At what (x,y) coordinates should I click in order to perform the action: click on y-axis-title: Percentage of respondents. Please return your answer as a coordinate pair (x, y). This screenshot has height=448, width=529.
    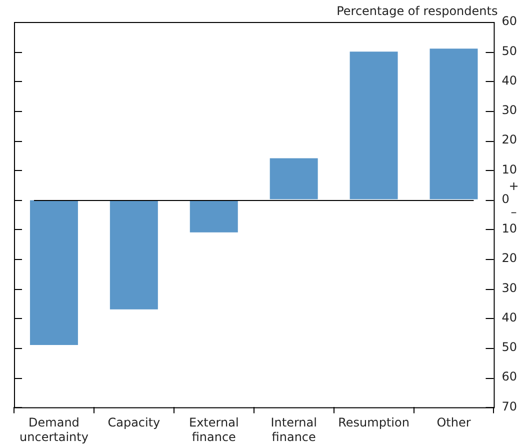
    Looking at the image, I should click on (417, 11).